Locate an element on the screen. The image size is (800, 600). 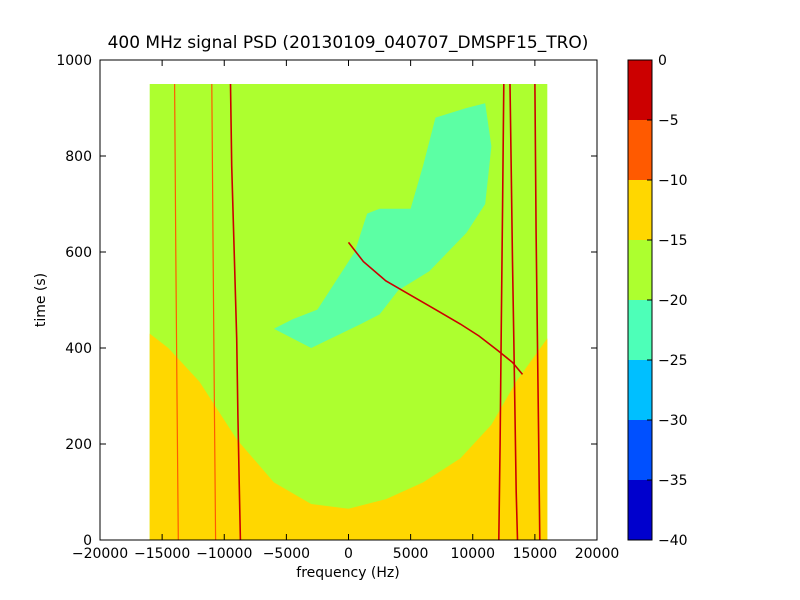
y-axis-label: time (s) is located at coordinates (41, 300).